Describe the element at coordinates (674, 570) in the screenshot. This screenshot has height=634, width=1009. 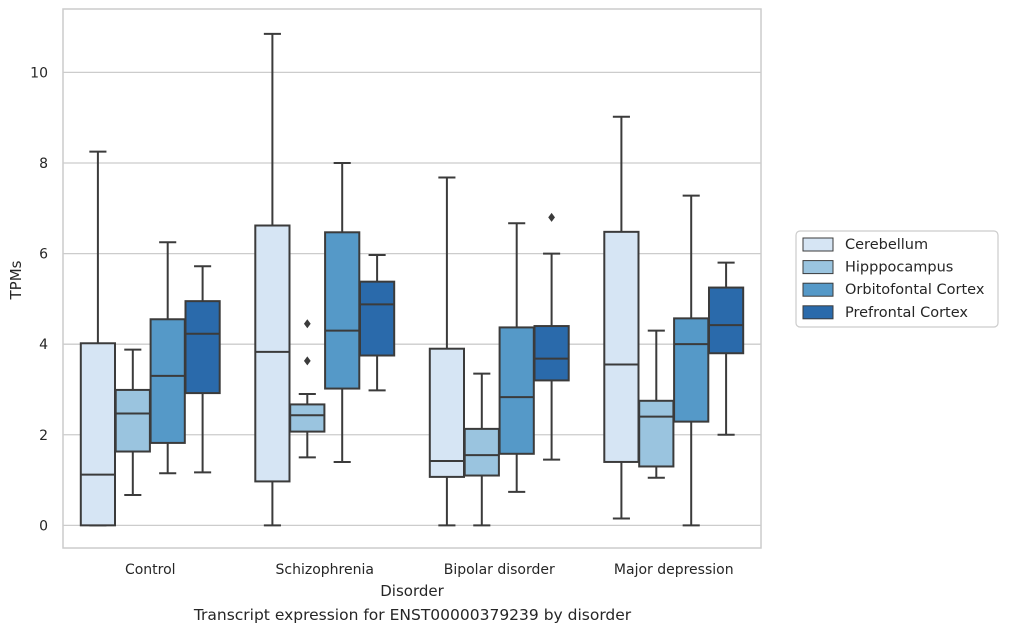
I see `x-tick-label: Major depression` at that location.